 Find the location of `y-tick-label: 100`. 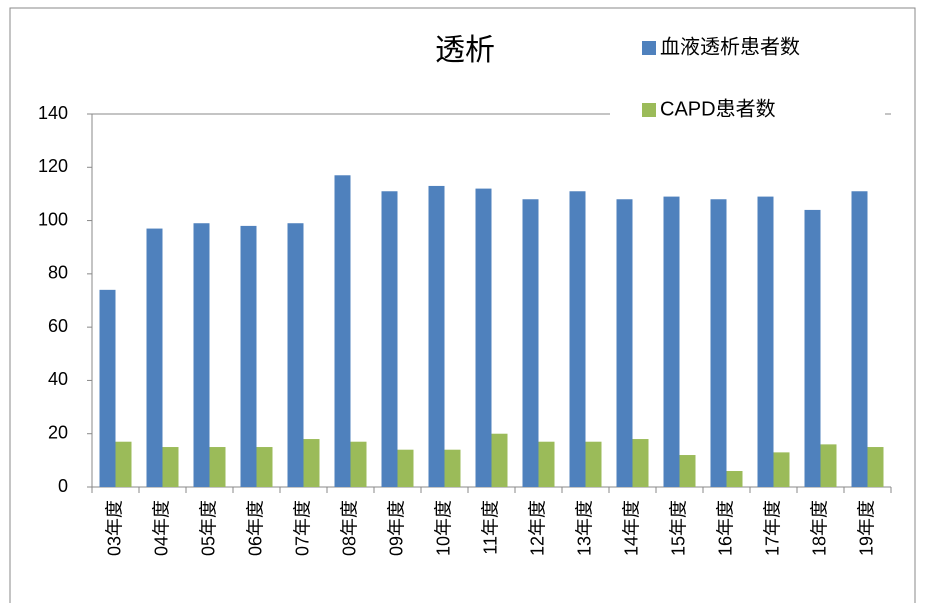

y-tick-label: 100 is located at coordinates (53, 219).